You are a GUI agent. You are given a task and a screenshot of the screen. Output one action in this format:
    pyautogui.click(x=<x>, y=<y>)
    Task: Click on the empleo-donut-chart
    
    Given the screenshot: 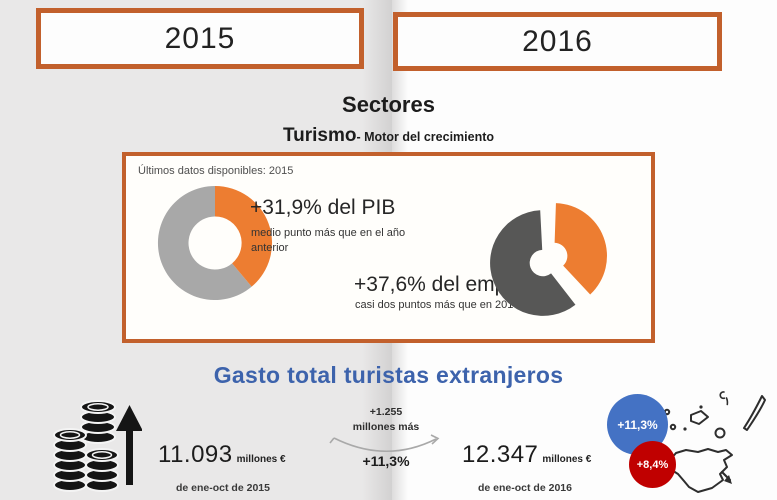 What is the action you would take?
    pyautogui.click(x=548, y=259)
    